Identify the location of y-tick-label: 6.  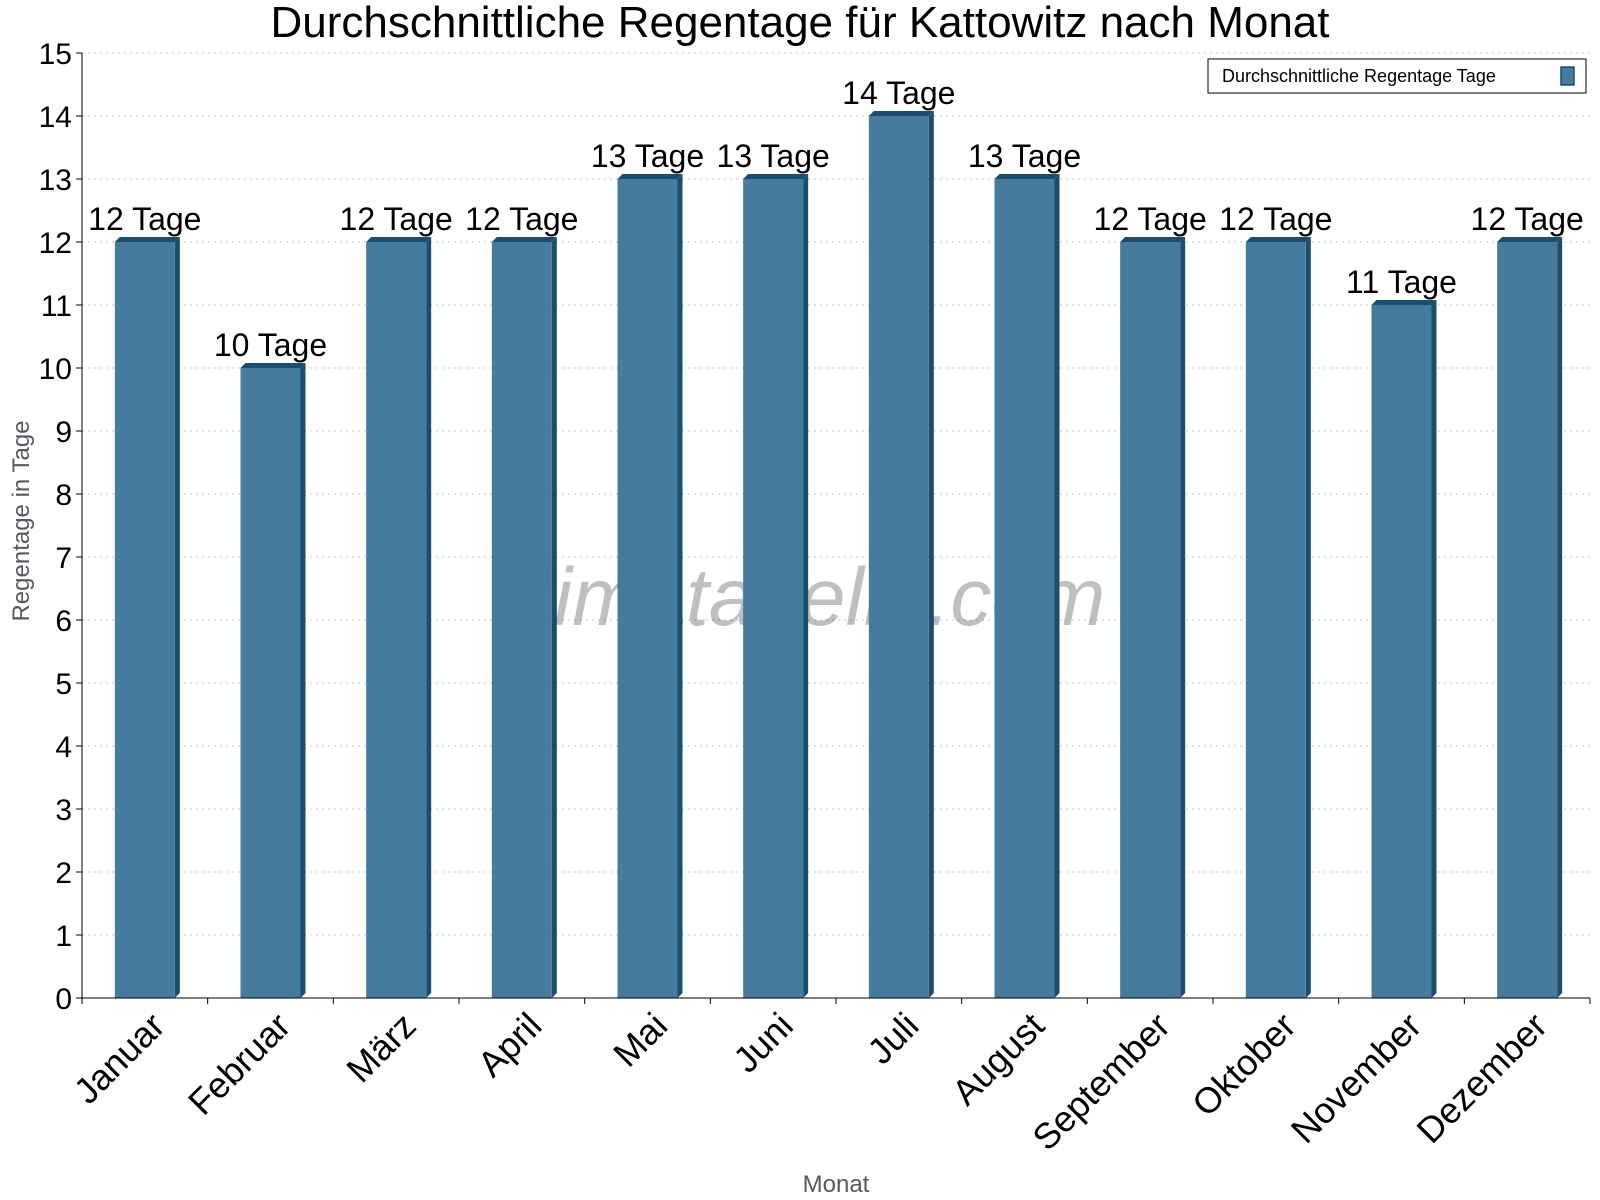
(63, 621).